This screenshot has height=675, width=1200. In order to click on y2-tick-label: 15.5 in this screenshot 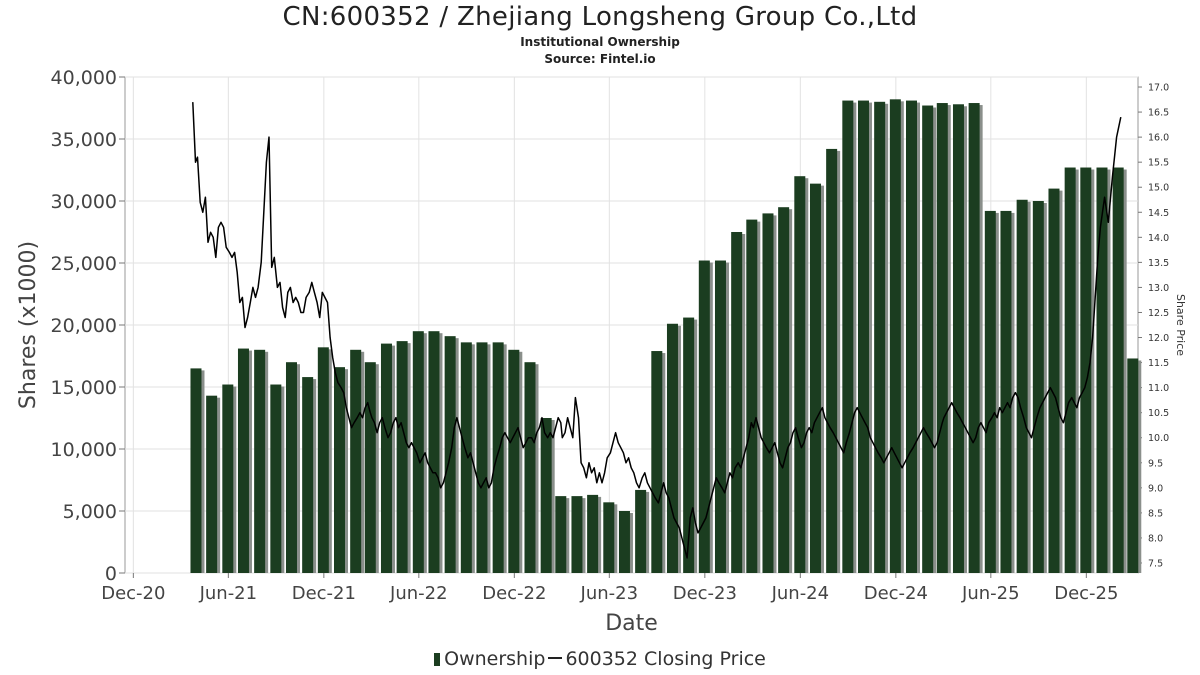, I will do `click(1158, 163)`.